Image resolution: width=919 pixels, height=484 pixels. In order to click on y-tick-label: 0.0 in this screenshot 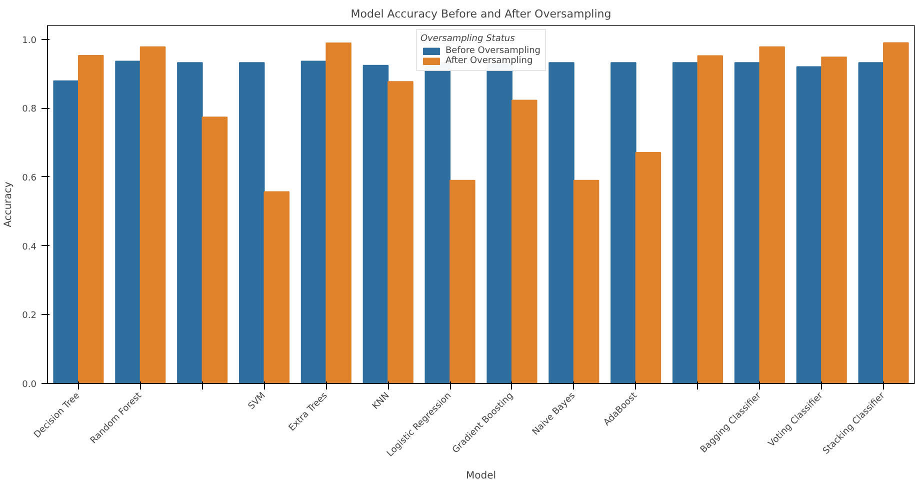, I will do `click(29, 385)`.